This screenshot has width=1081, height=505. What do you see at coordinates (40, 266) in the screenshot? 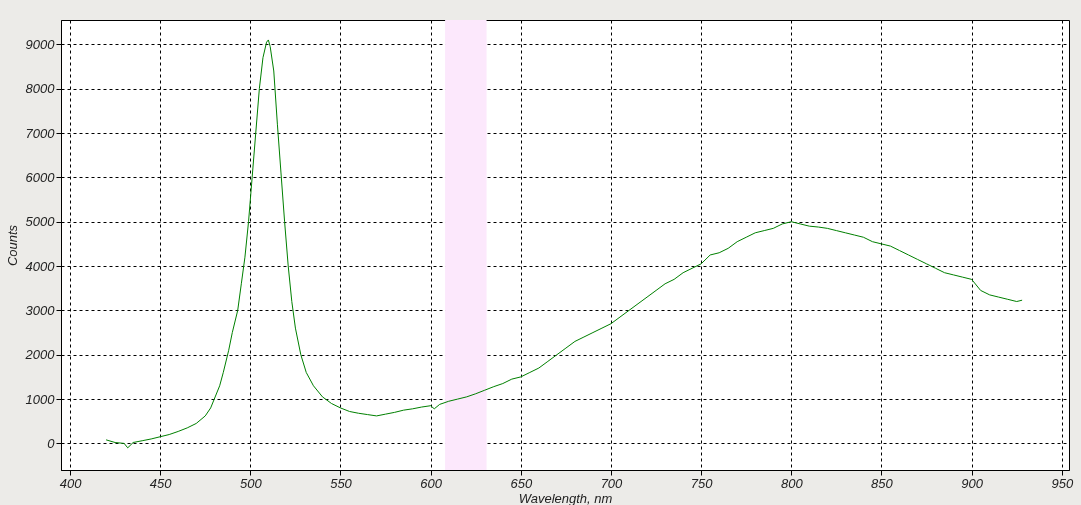
I see `y-tick-label: 4000` at bounding box center [40, 266].